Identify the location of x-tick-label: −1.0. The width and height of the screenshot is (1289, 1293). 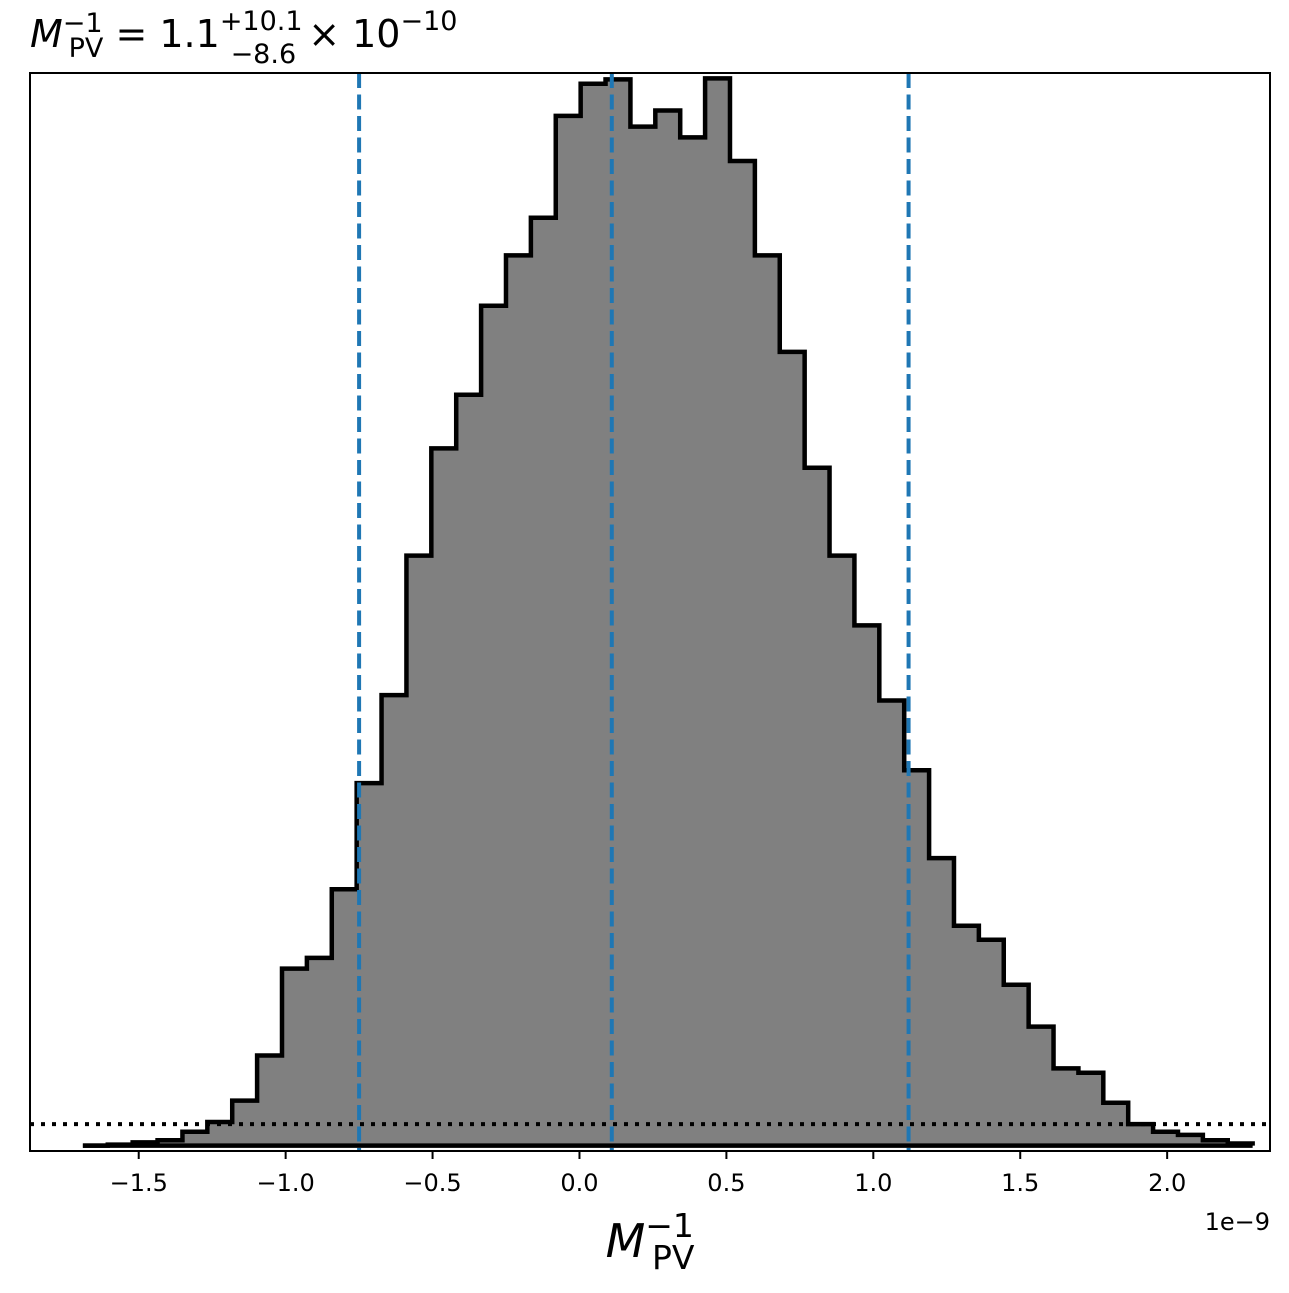
(285, 1183).